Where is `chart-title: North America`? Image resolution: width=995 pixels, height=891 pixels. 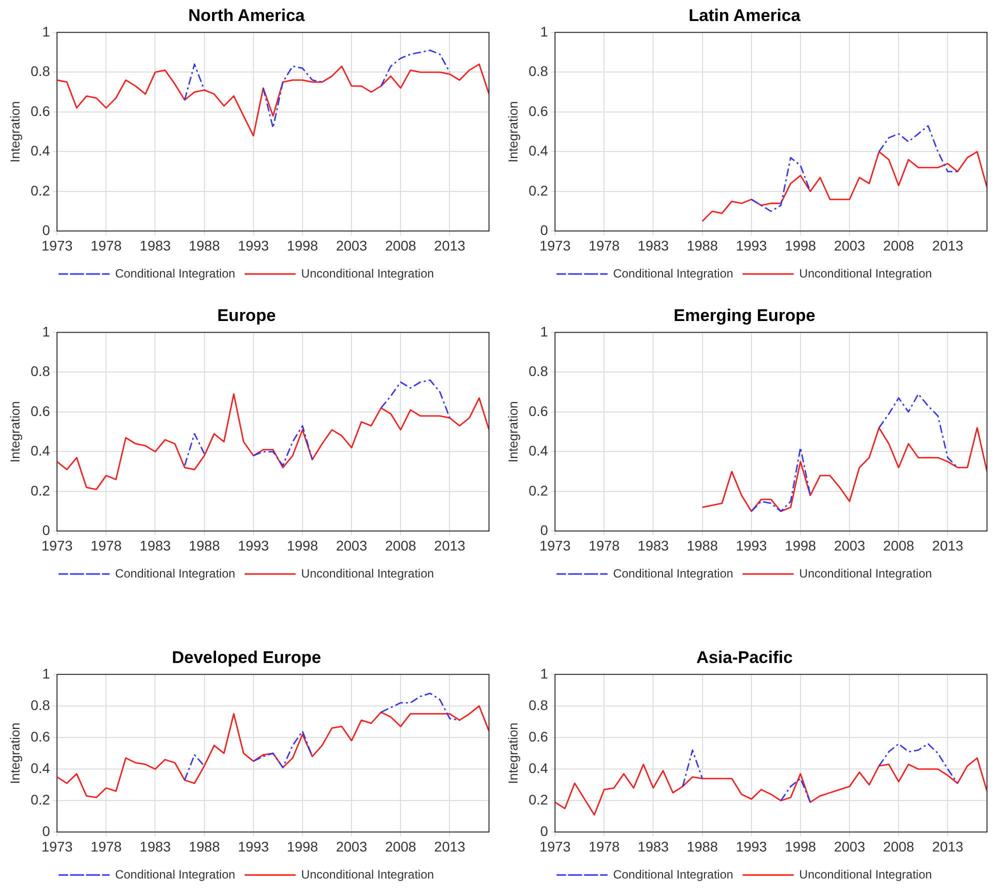 chart-title: North America is located at coordinates (247, 15).